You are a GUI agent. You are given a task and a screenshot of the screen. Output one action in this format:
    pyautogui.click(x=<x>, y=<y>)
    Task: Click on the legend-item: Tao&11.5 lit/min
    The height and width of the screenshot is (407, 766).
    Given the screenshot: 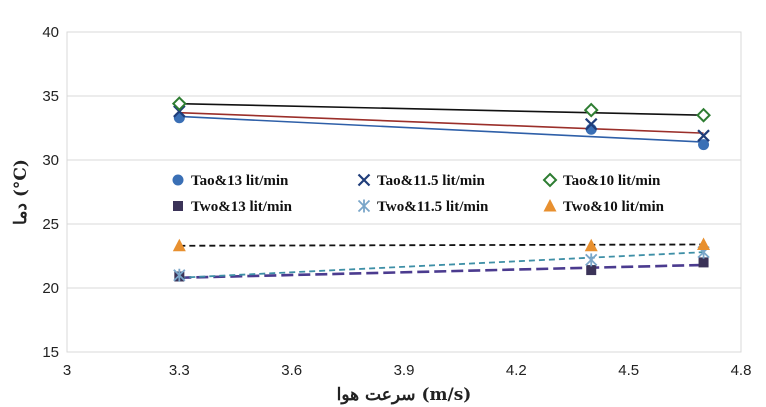 What is the action you would take?
    pyautogui.click(x=421, y=181)
    